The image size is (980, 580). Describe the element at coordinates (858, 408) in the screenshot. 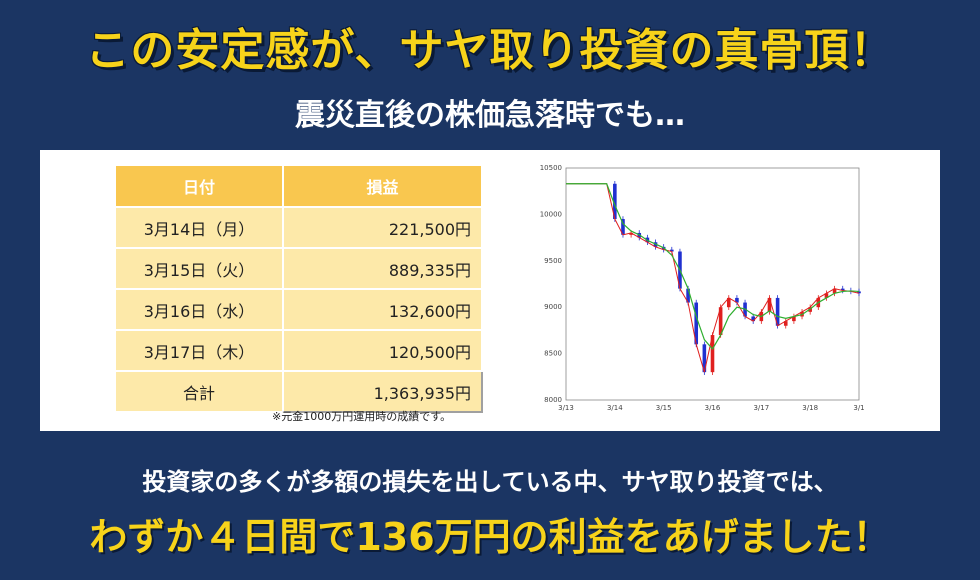

I see `x-tick-label: 3/1` at that location.